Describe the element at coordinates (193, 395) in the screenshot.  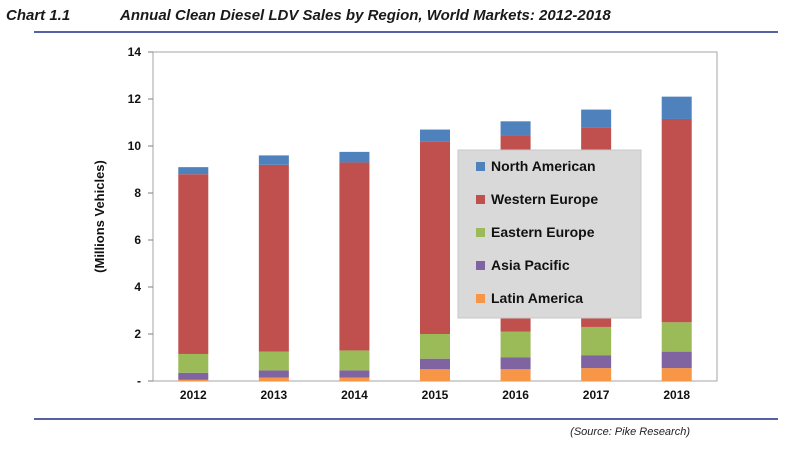
I see `x-tick-label: 2012` at that location.